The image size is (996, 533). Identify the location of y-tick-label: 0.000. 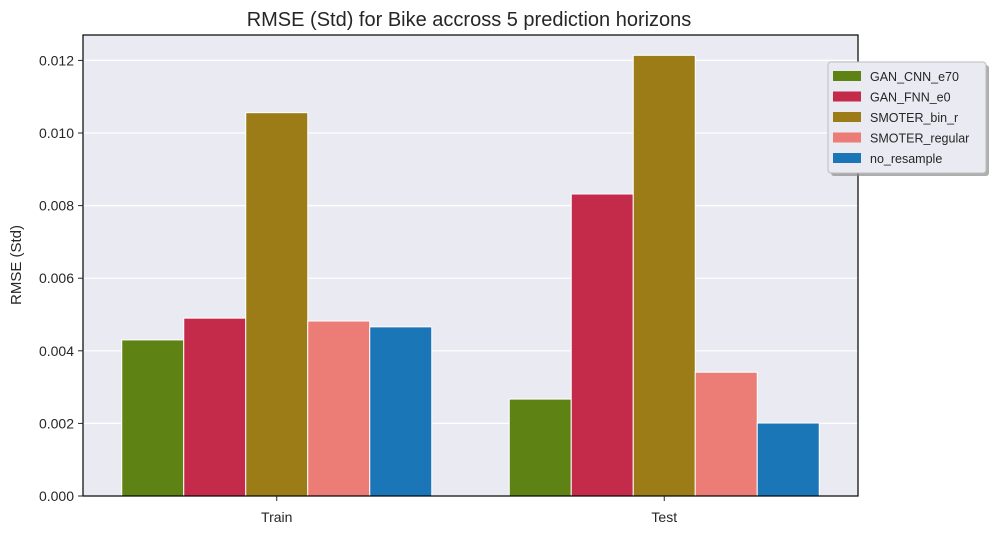
(56, 496).